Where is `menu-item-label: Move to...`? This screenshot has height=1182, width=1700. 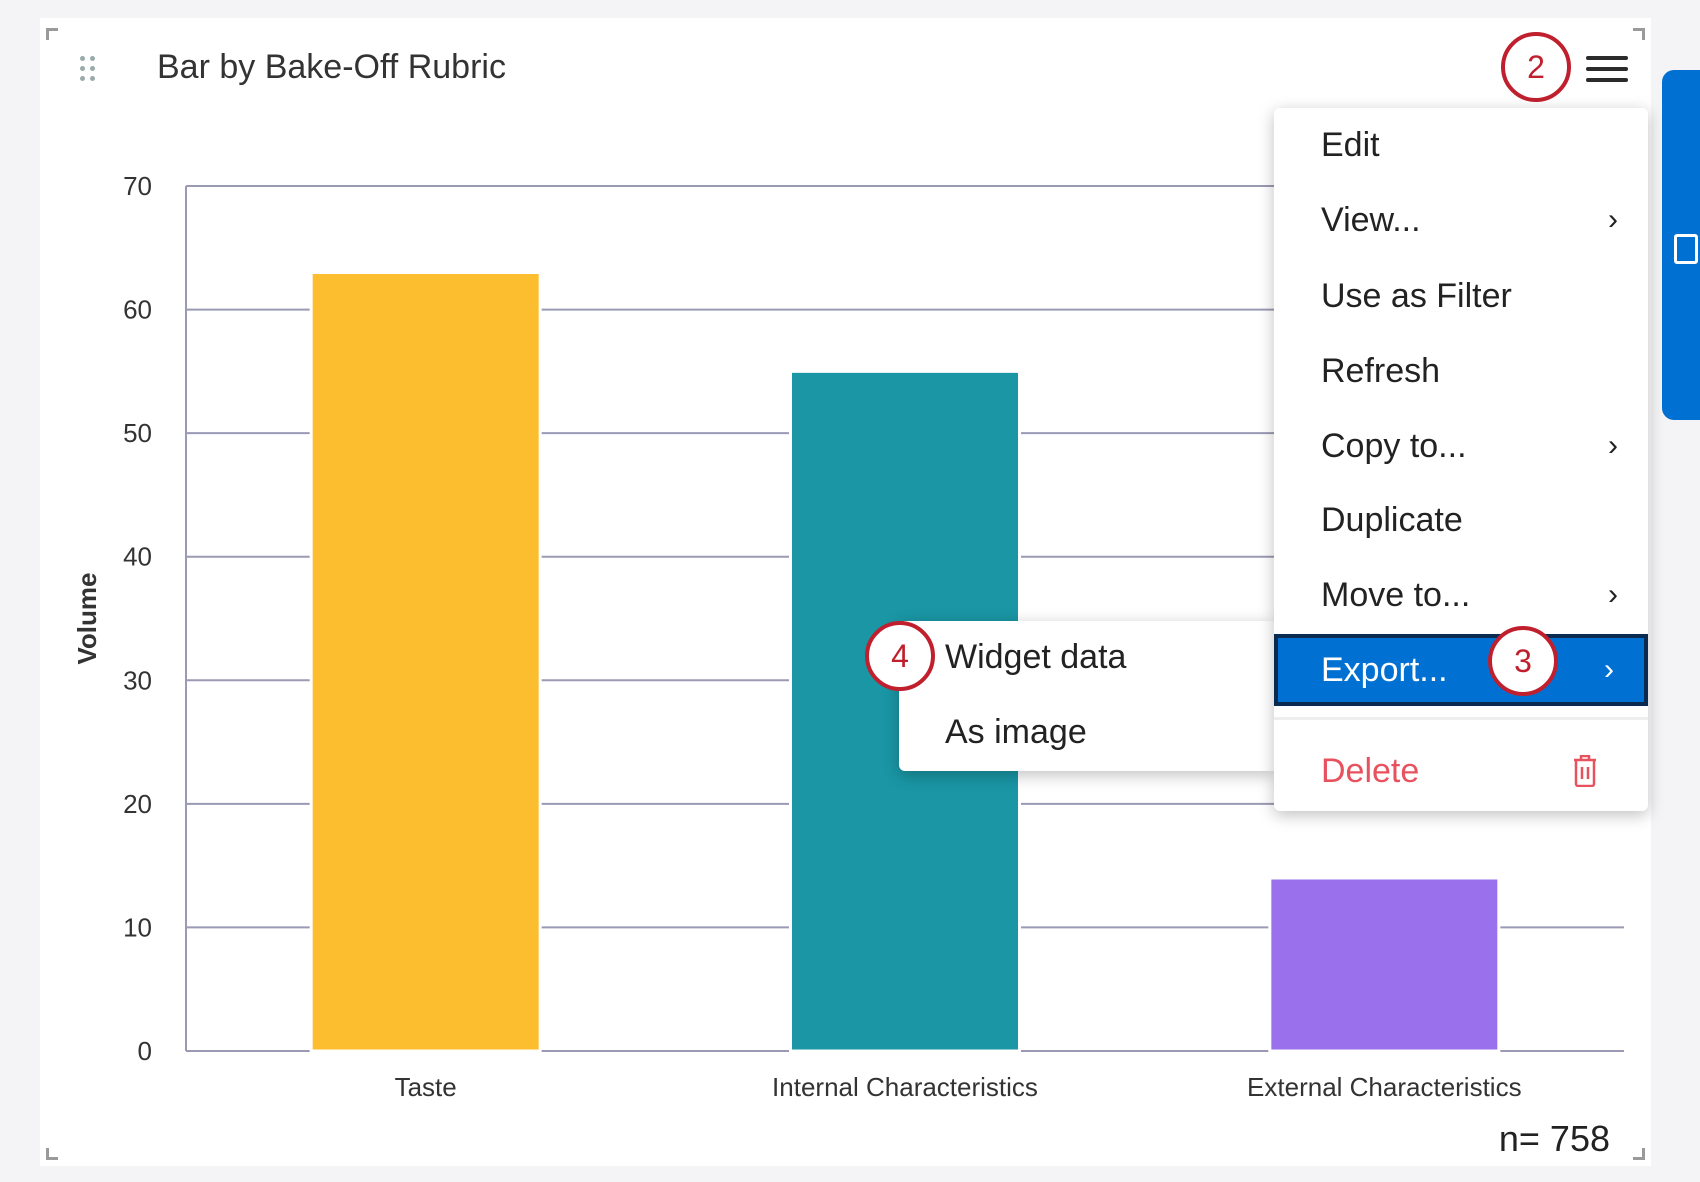 menu-item-label: Move to... is located at coordinates (1396, 594).